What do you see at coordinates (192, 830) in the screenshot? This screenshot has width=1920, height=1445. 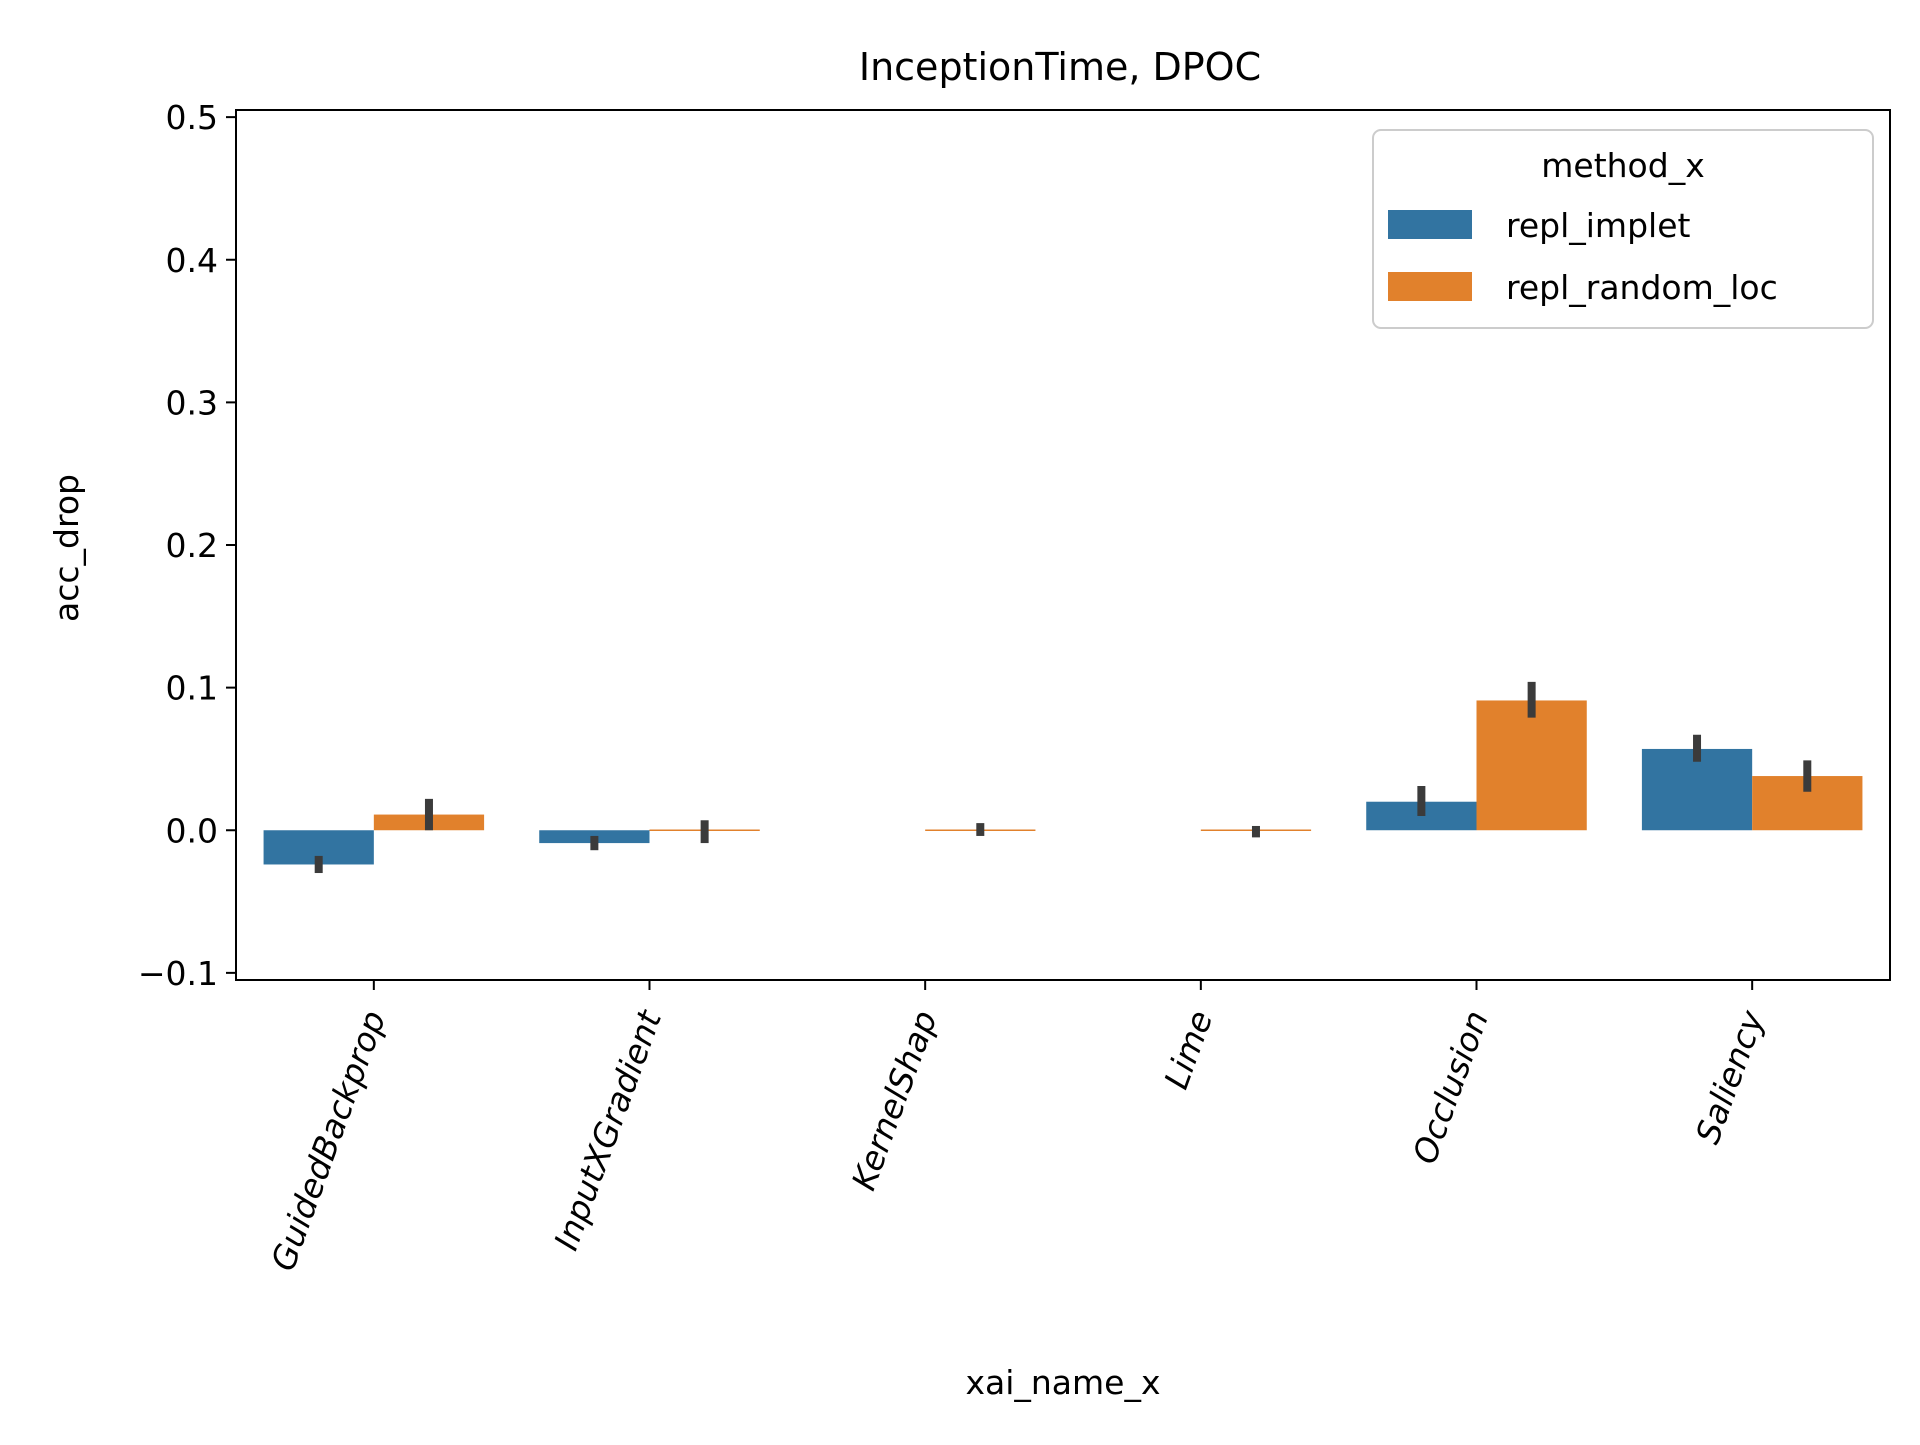 I see `y-tick-label: 0.0` at bounding box center [192, 830].